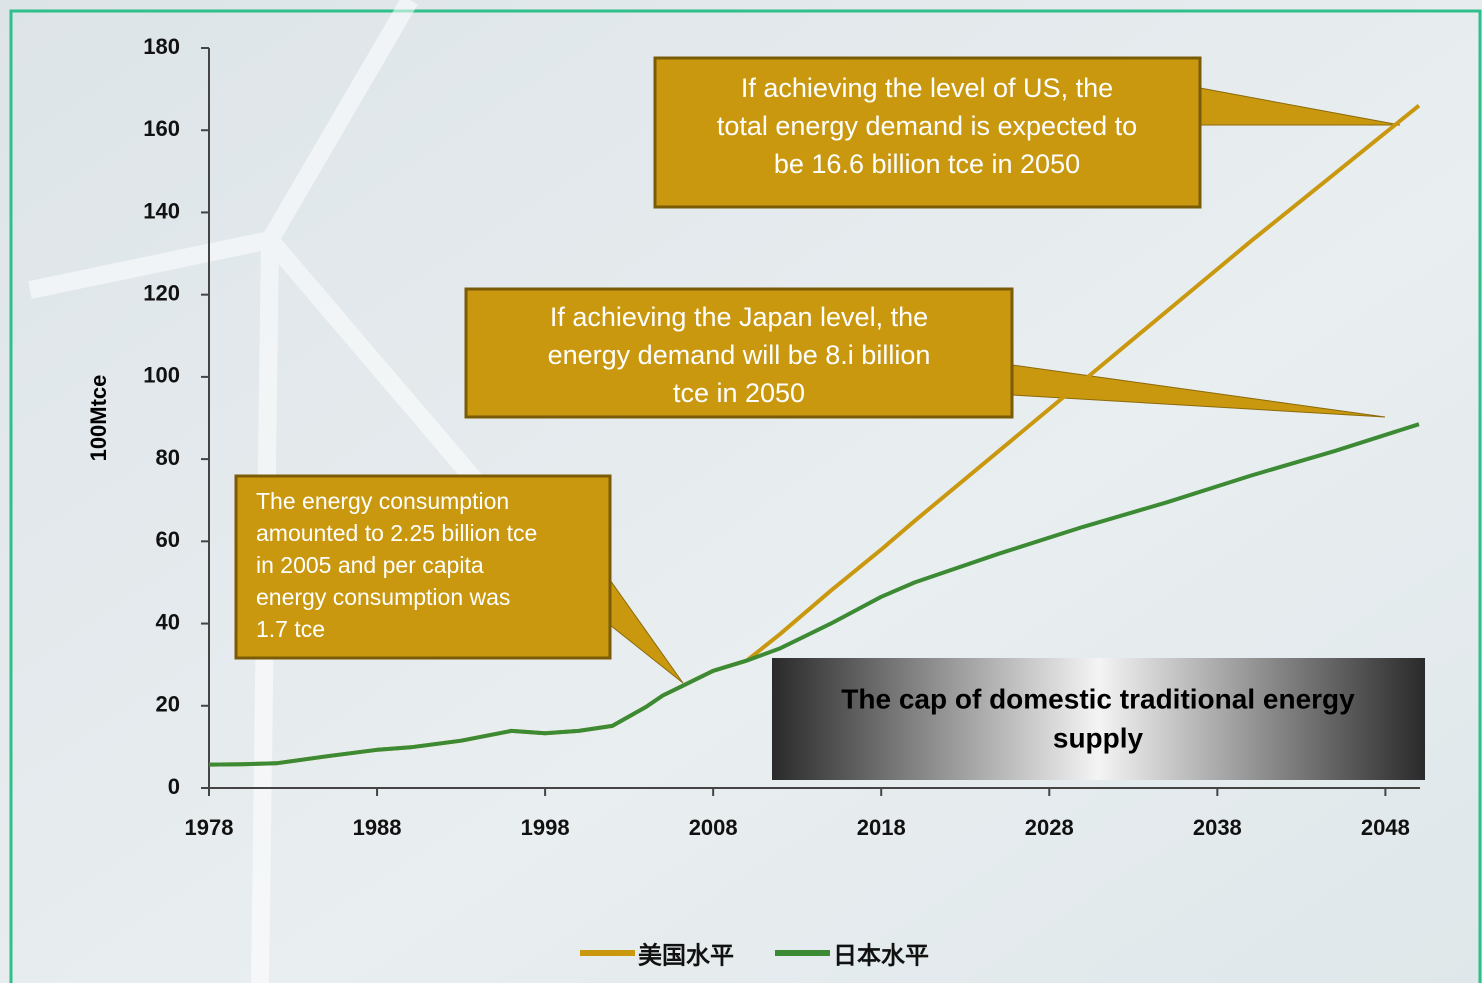  What do you see at coordinates (161, 210) in the screenshot?
I see `y-tick-label: 140` at bounding box center [161, 210].